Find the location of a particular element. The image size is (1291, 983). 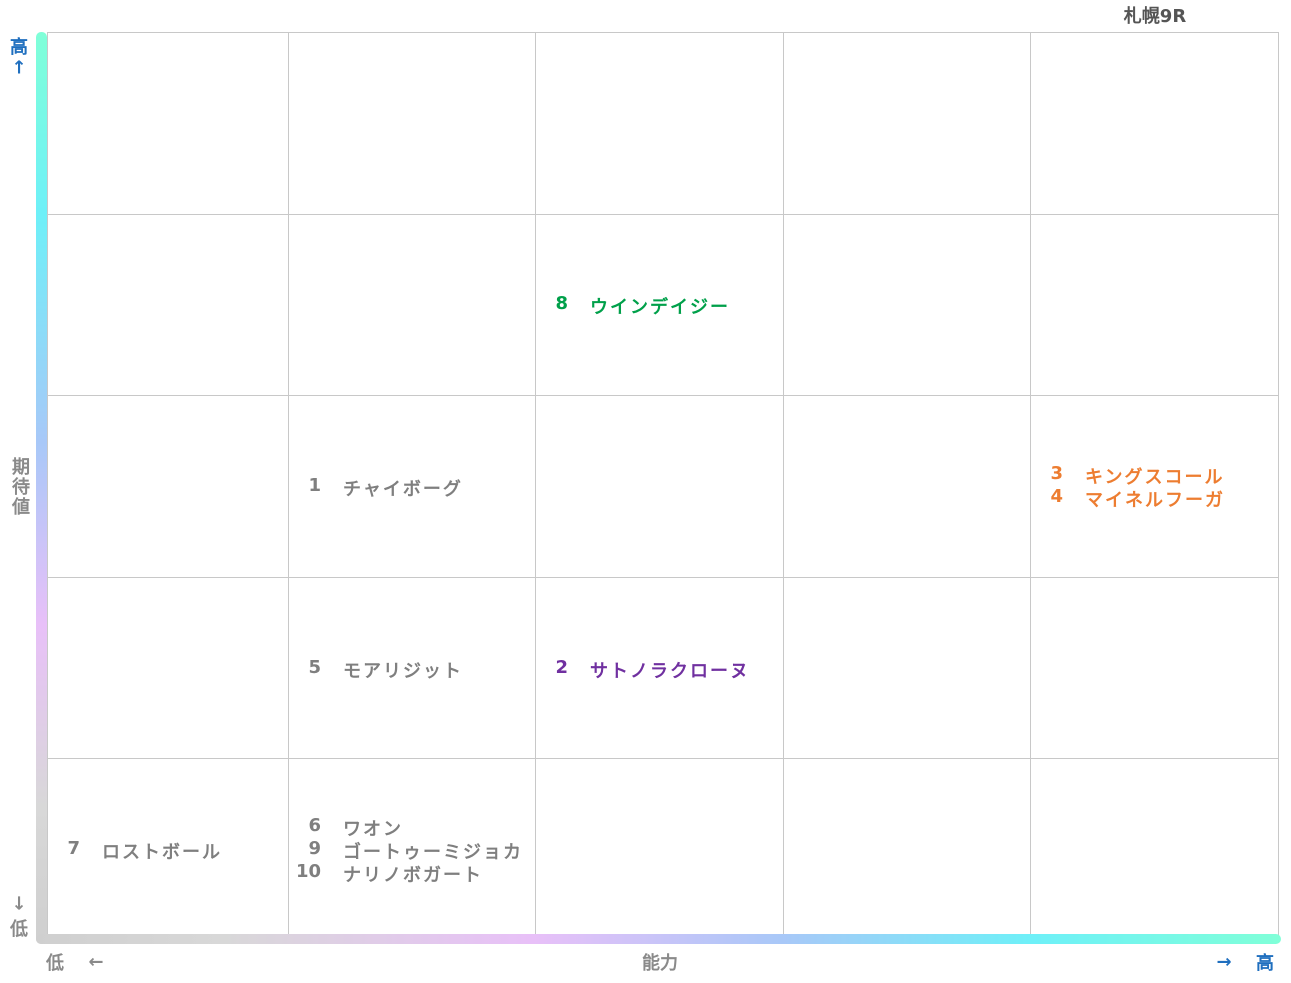

entry: 7 ロストボール is located at coordinates (168, 850).